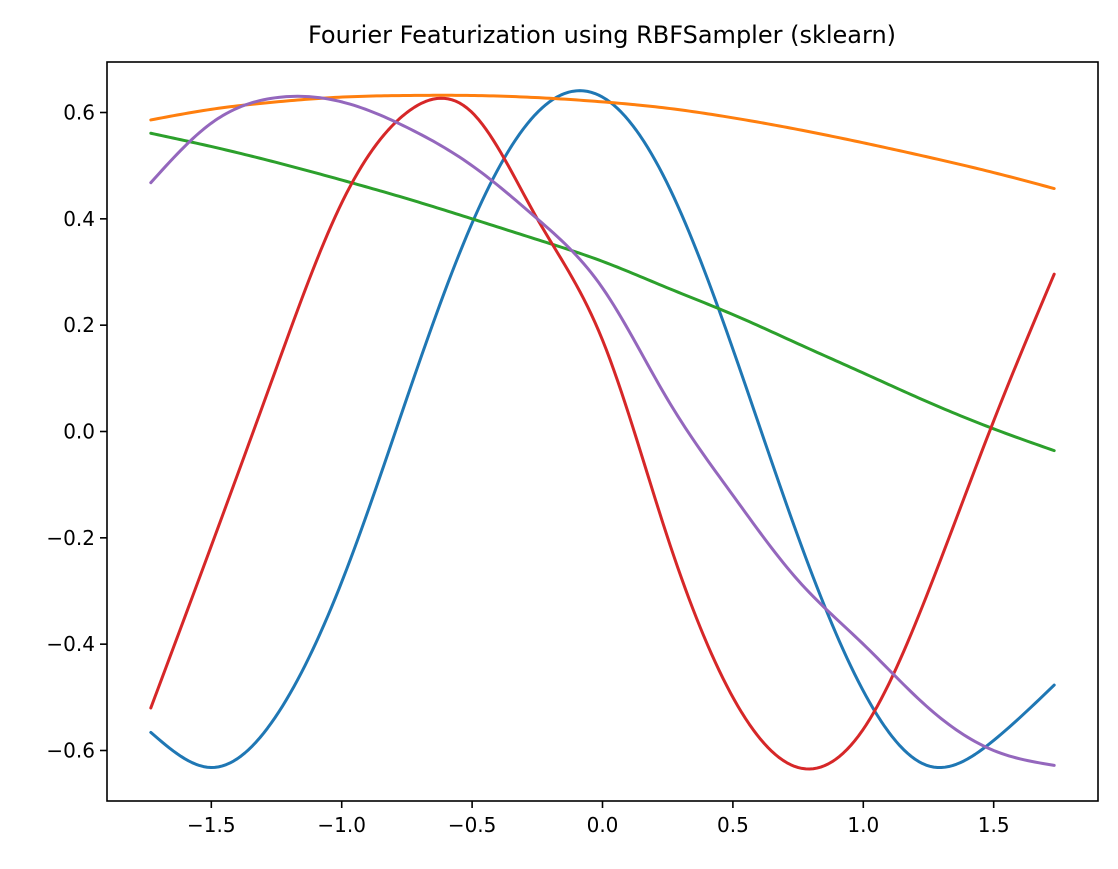 This screenshot has height=869, width=1118. I want to click on y-tick-label: 0.2, so click(79, 325).